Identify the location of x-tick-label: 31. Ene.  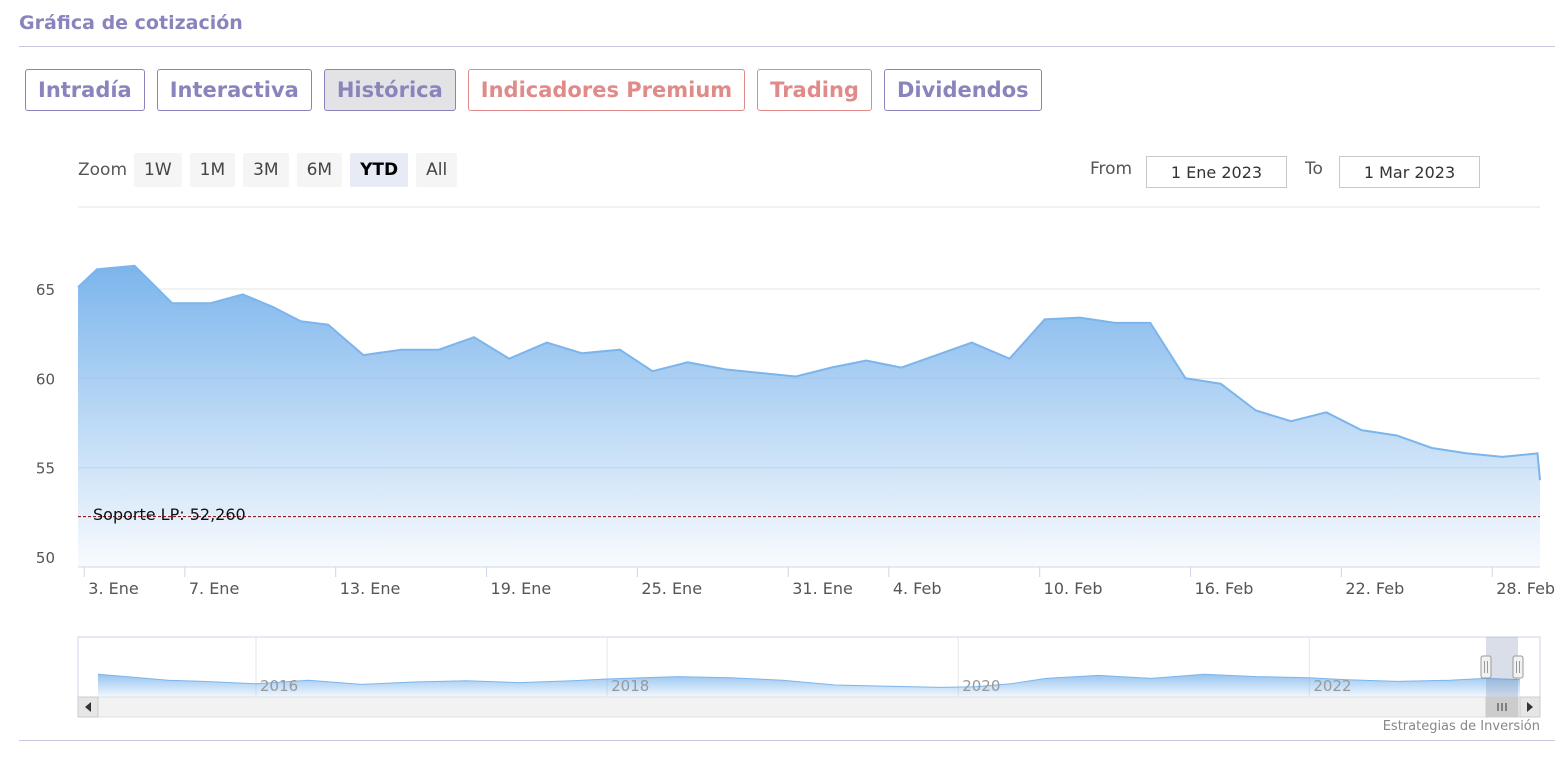
(822, 588).